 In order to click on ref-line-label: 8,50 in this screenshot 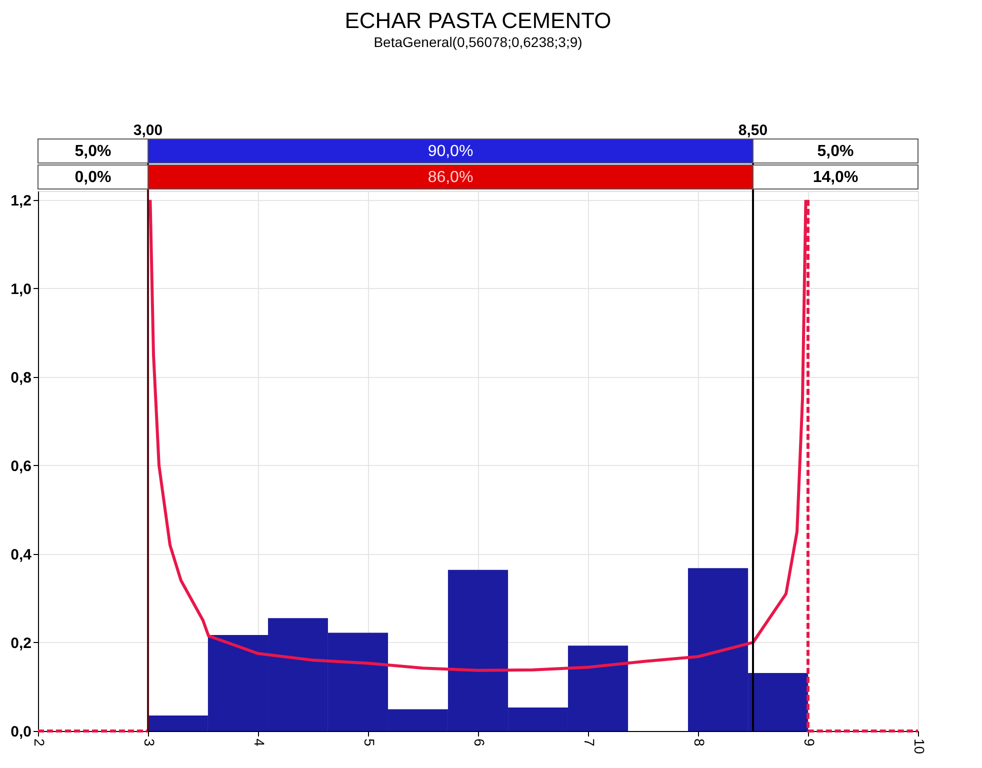, I will do `click(753, 130)`.